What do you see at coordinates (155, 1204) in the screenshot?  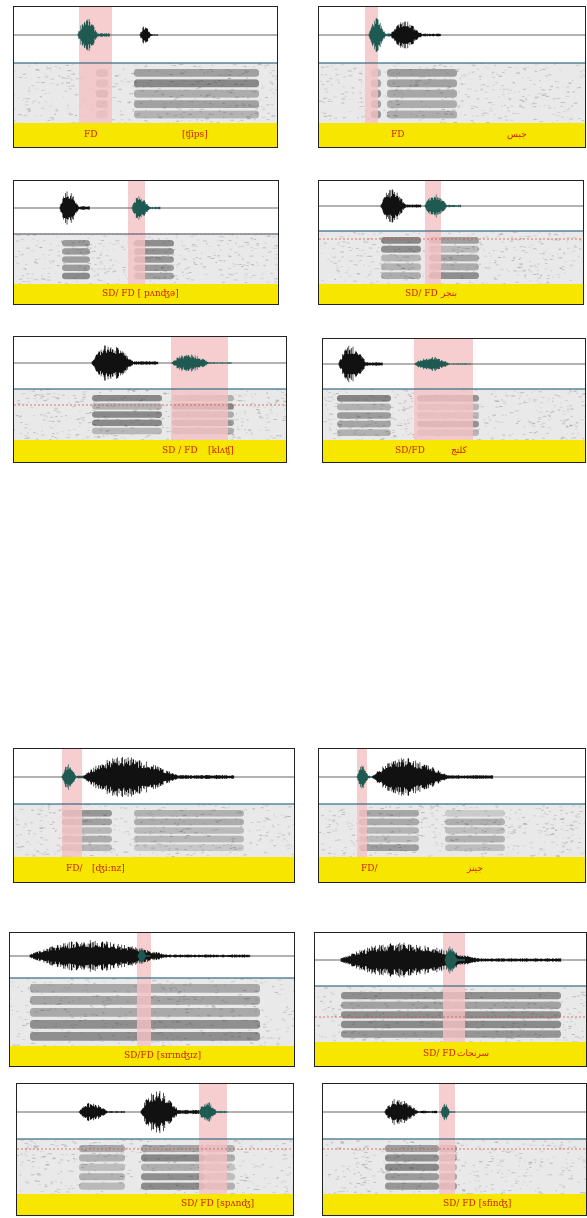 I see `caption-bar-11: SD/ FD [spʌnʤ]` at bounding box center [155, 1204].